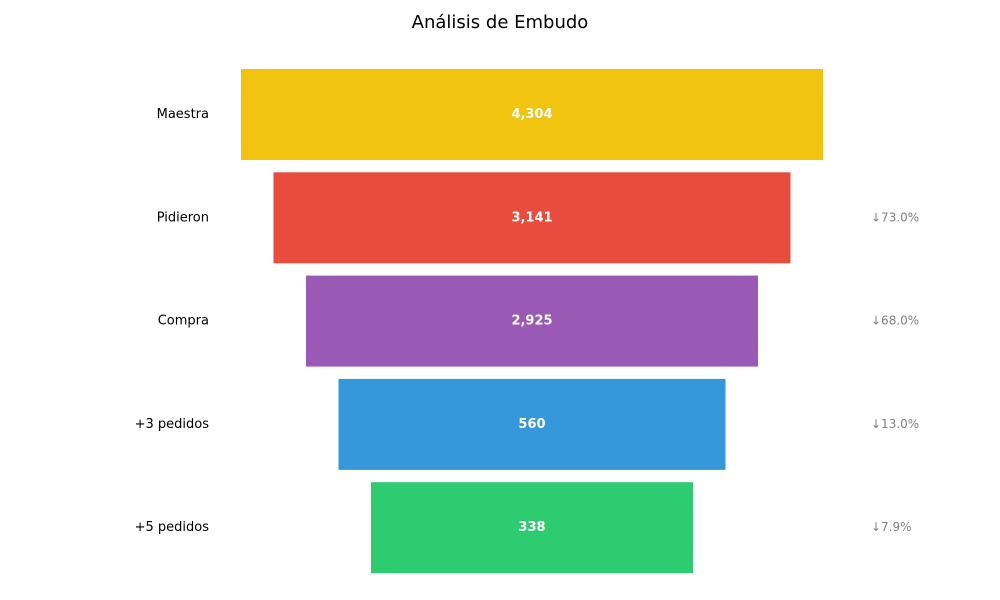  What do you see at coordinates (183, 217) in the screenshot?
I see `stage-label-2: Pidieron` at bounding box center [183, 217].